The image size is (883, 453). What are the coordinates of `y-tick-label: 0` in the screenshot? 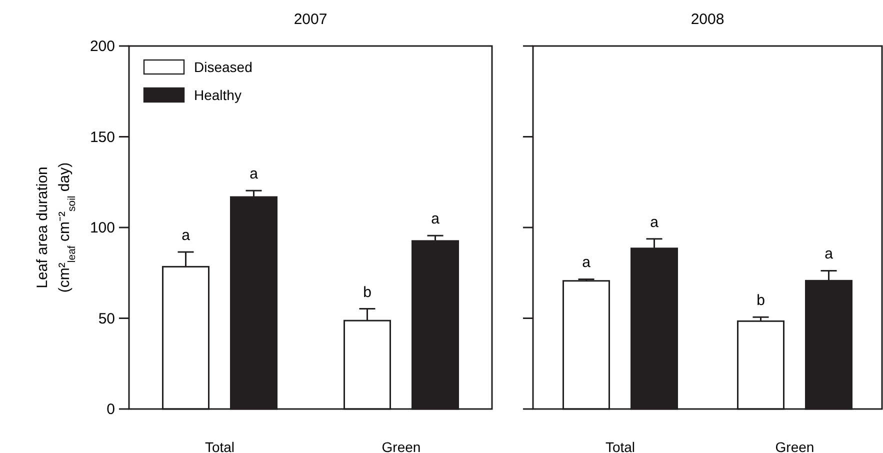 It's located at (110, 409).